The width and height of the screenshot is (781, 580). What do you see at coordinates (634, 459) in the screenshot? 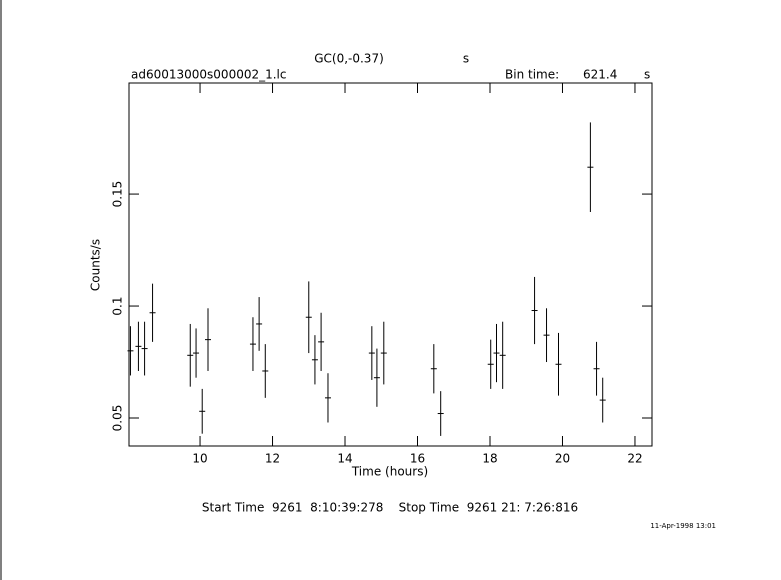
I see `x-tick-label: 22` at bounding box center [634, 459].